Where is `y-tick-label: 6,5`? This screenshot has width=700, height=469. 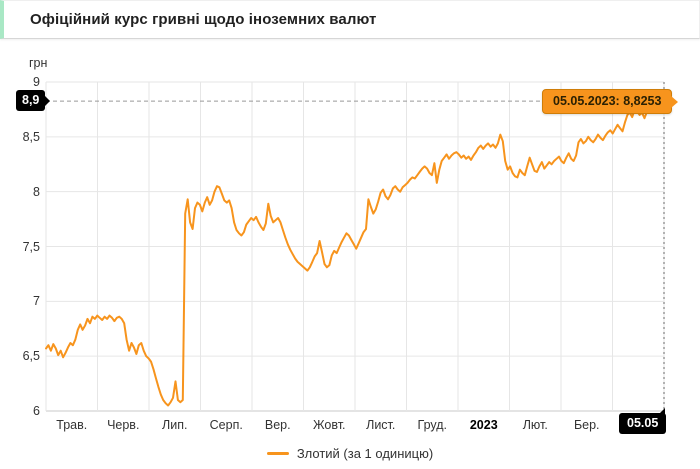 y-tick-label: 6,5 is located at coordinates (31, 356).